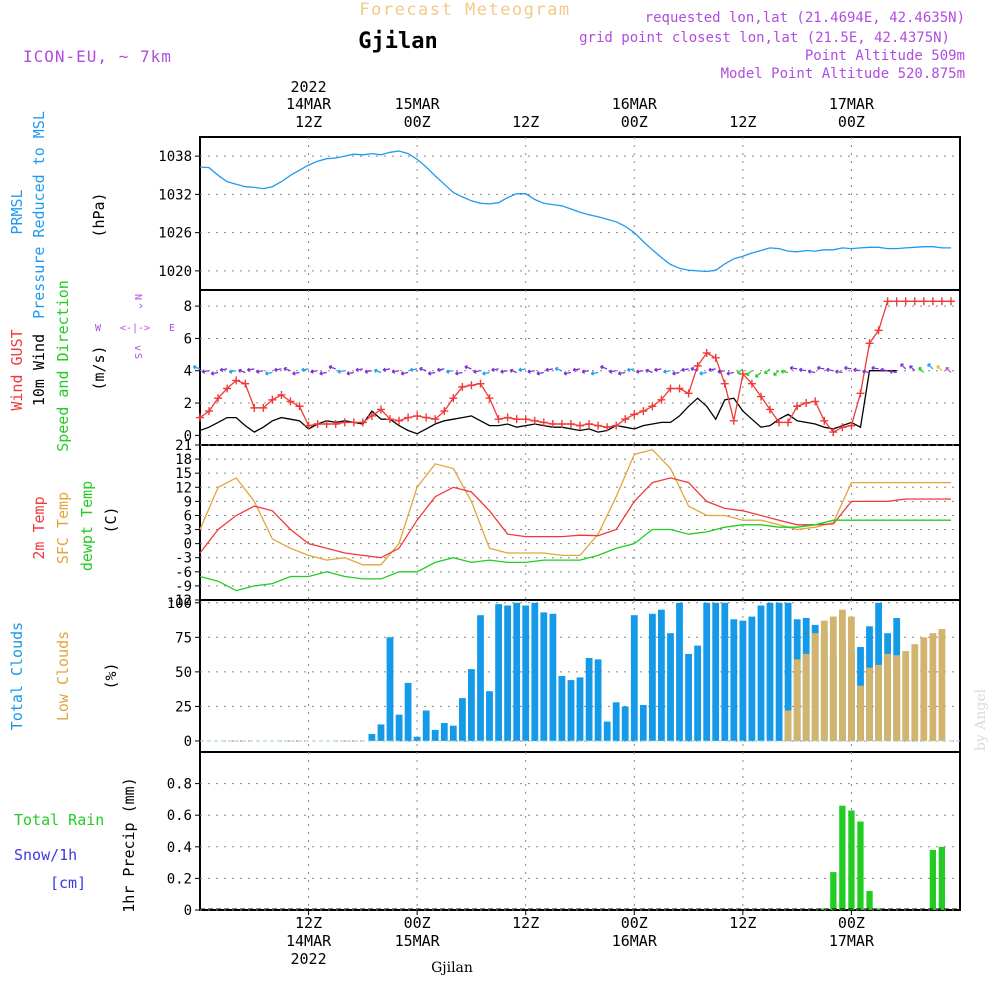 Image resolution: width=1000 pixels, height=1000 pixels. I want to click on compass-icon: N ^ W <-|-> E v S, so click(135, 326).